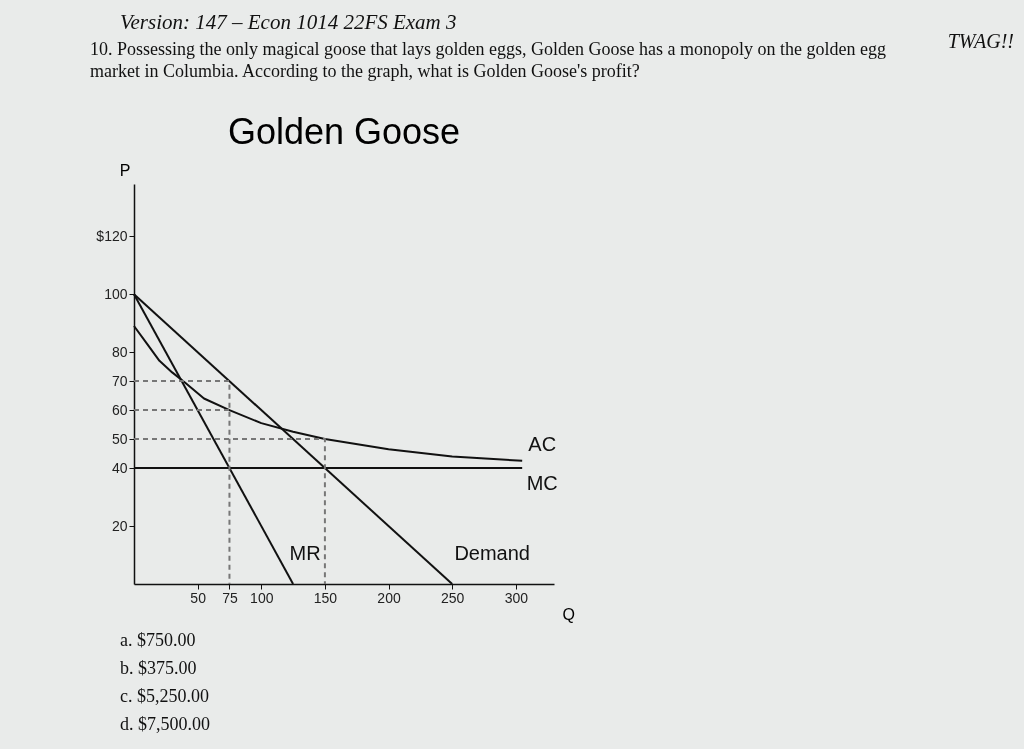  Describe the element at coordinates (158, 640) in the screenshot. I see `text: a. $750.00` at that location.